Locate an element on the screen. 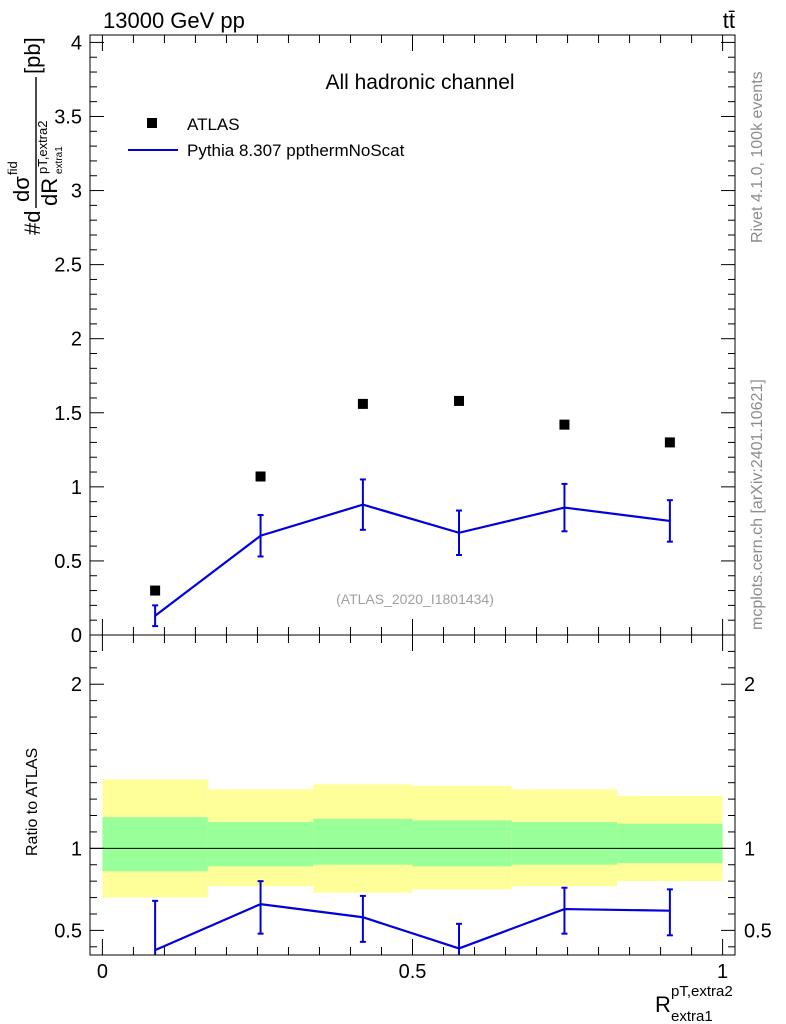 Image resolution: width=786 pixels, height=1024 pixels. site-label: mcplots.cern.ch [arXiv:2401.10621] is located at coordinates (757, 504).